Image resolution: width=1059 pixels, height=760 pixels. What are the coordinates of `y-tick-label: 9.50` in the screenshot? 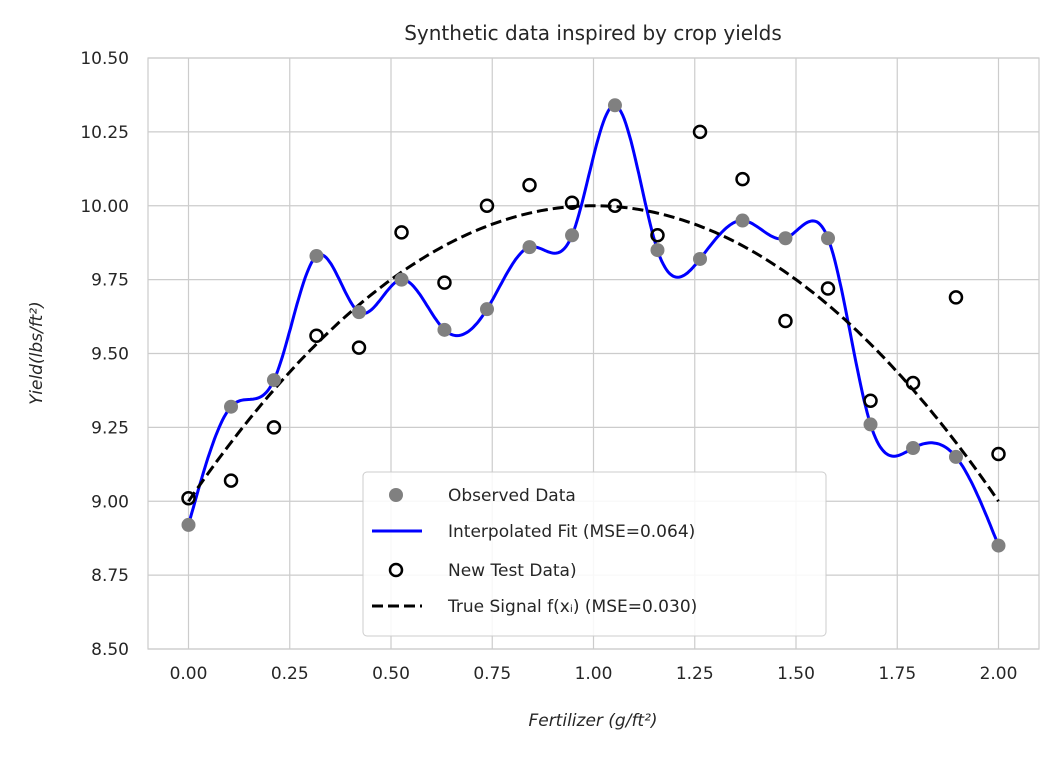 It's located at (110, 355).